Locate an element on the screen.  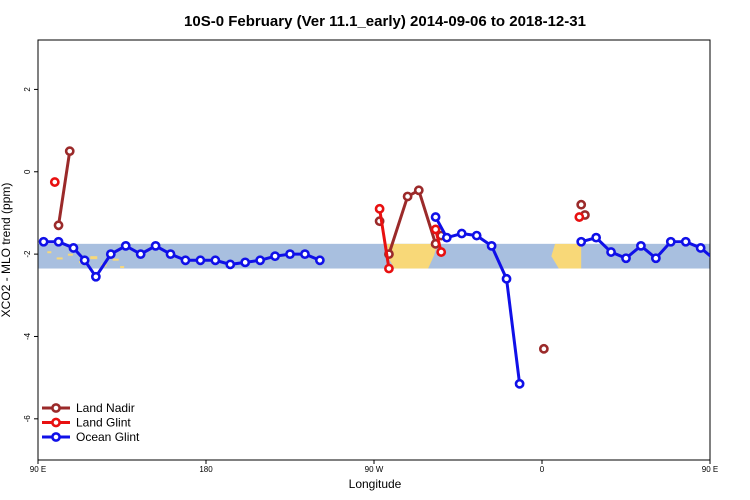
land-africa is located at coordinates (566, 256).